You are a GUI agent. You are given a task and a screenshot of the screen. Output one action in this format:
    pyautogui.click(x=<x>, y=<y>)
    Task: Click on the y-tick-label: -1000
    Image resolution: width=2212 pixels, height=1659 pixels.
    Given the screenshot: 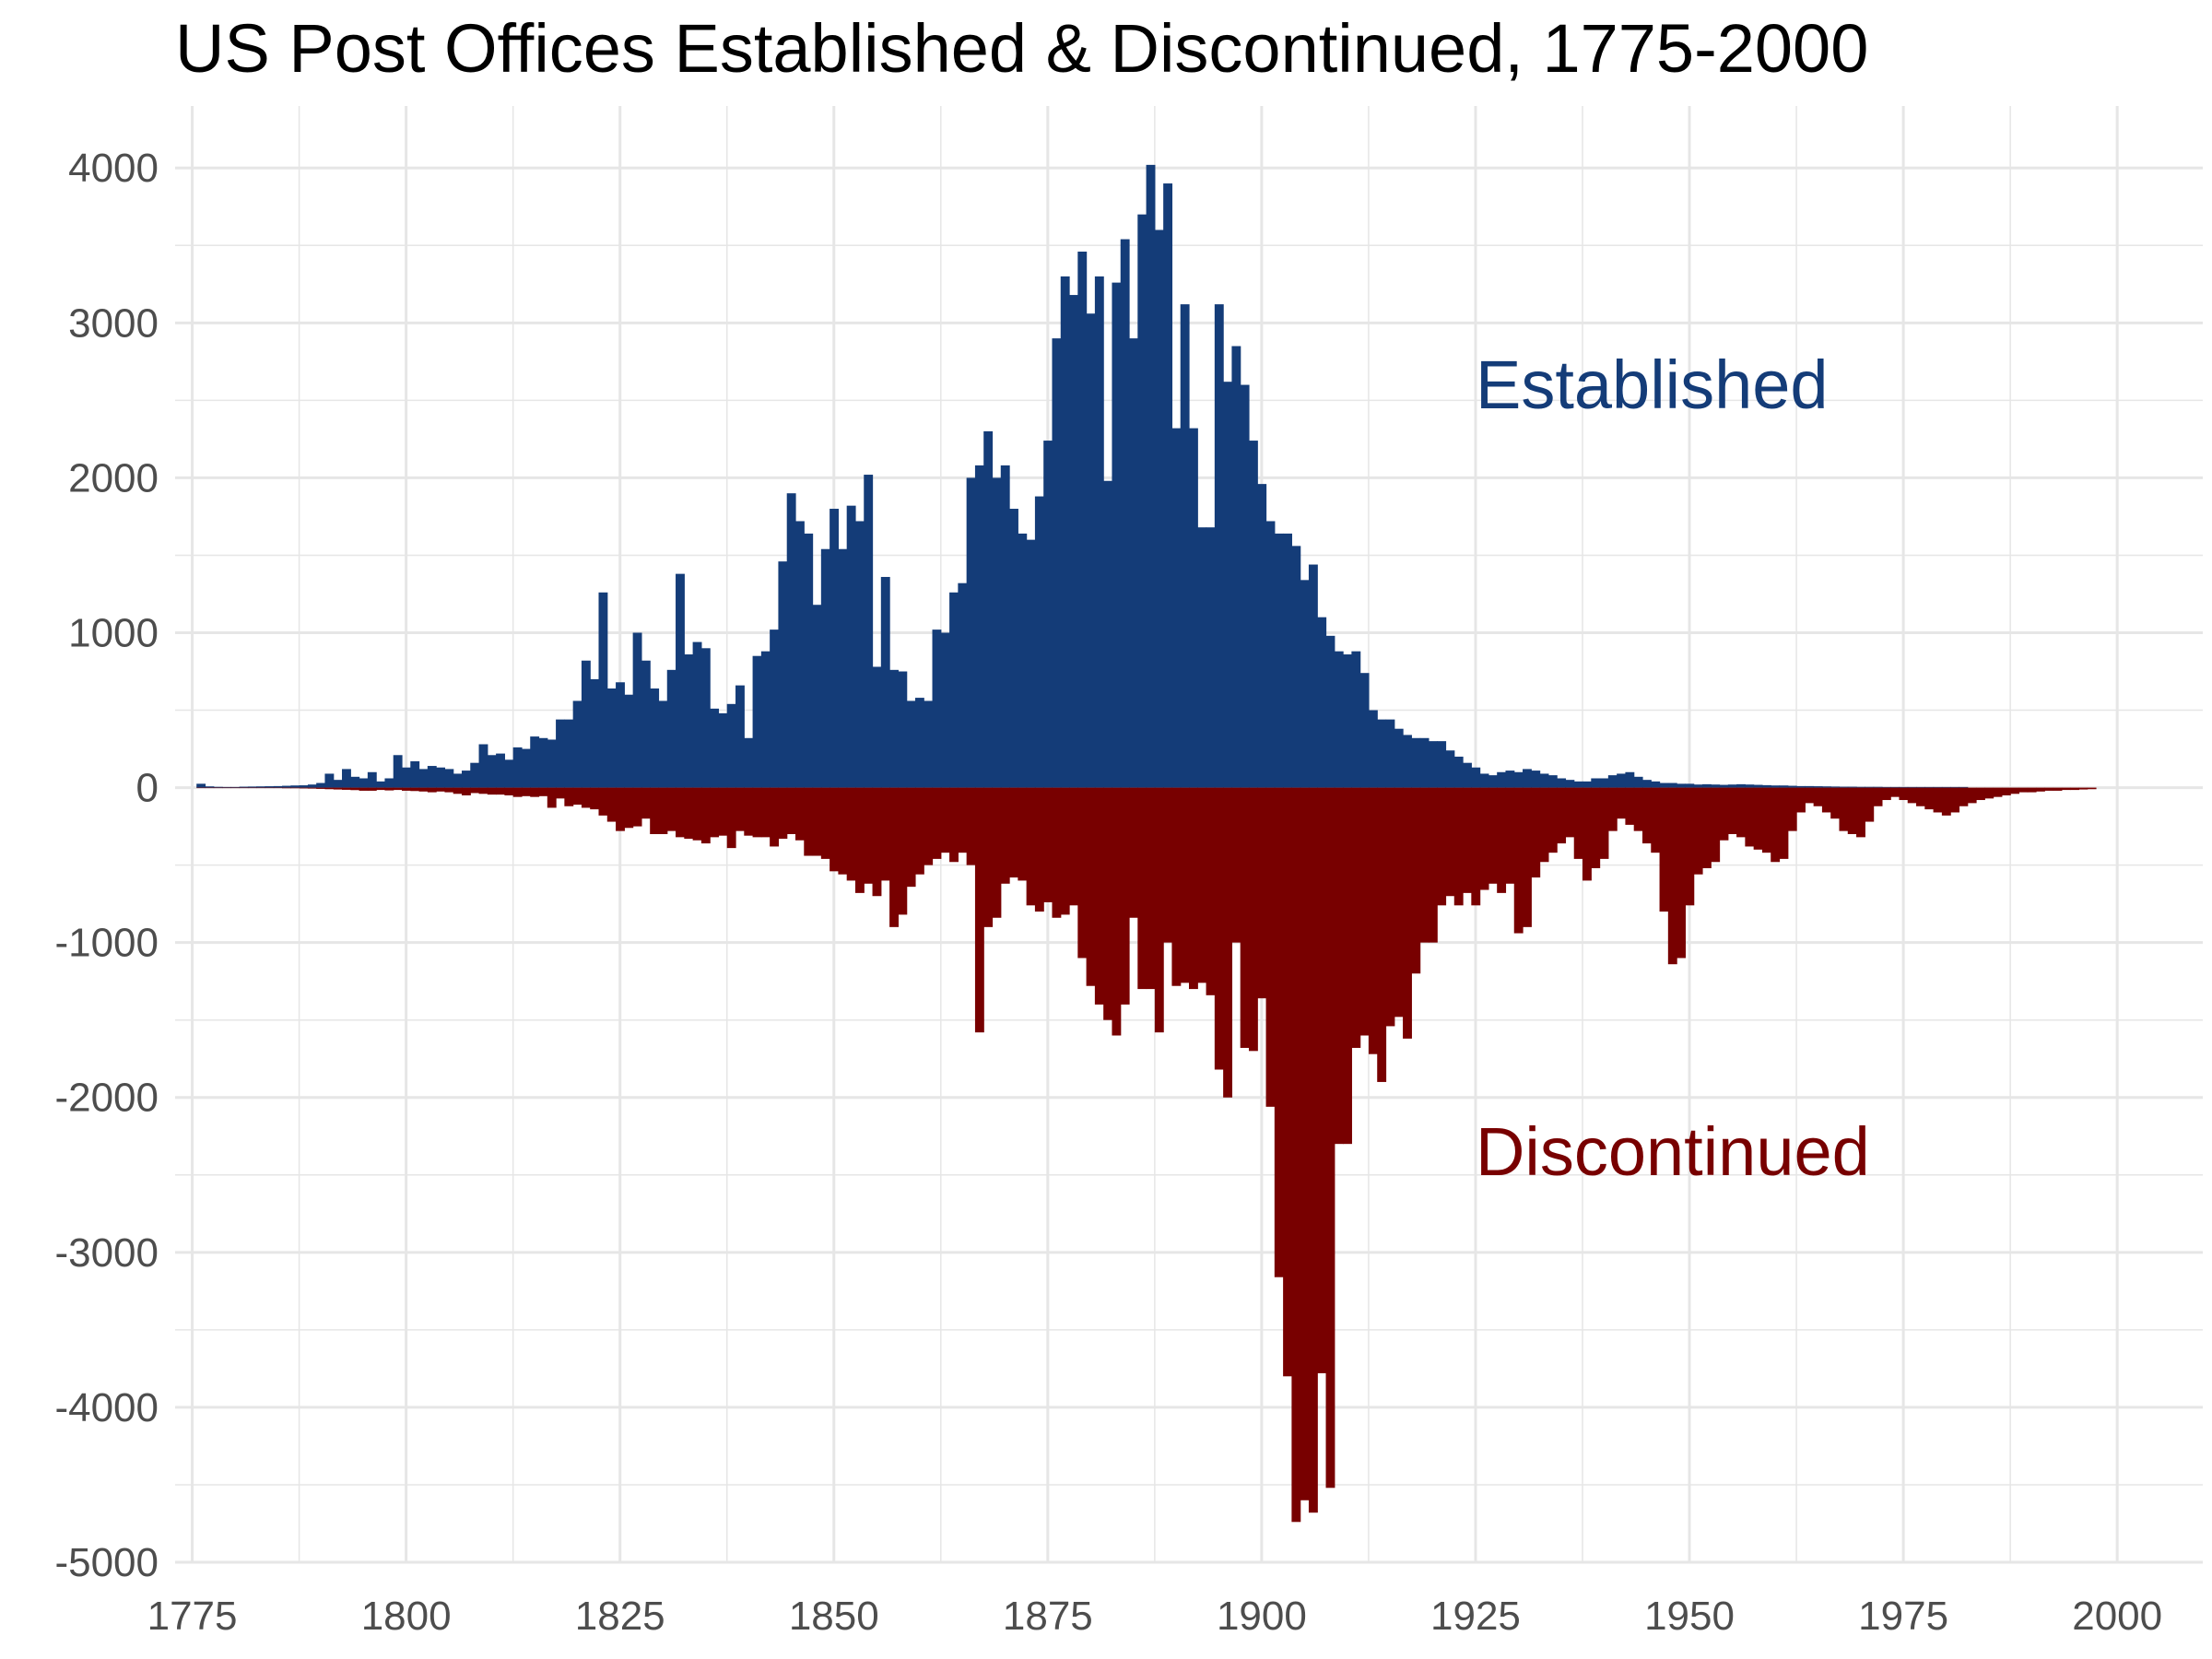 What is the action you would take?
    pyautogui.click(x=106, y=943)
    